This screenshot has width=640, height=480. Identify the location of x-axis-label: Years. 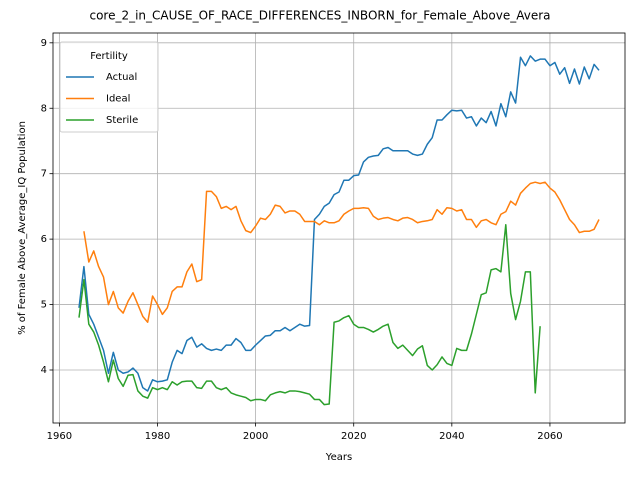
(338, 457).